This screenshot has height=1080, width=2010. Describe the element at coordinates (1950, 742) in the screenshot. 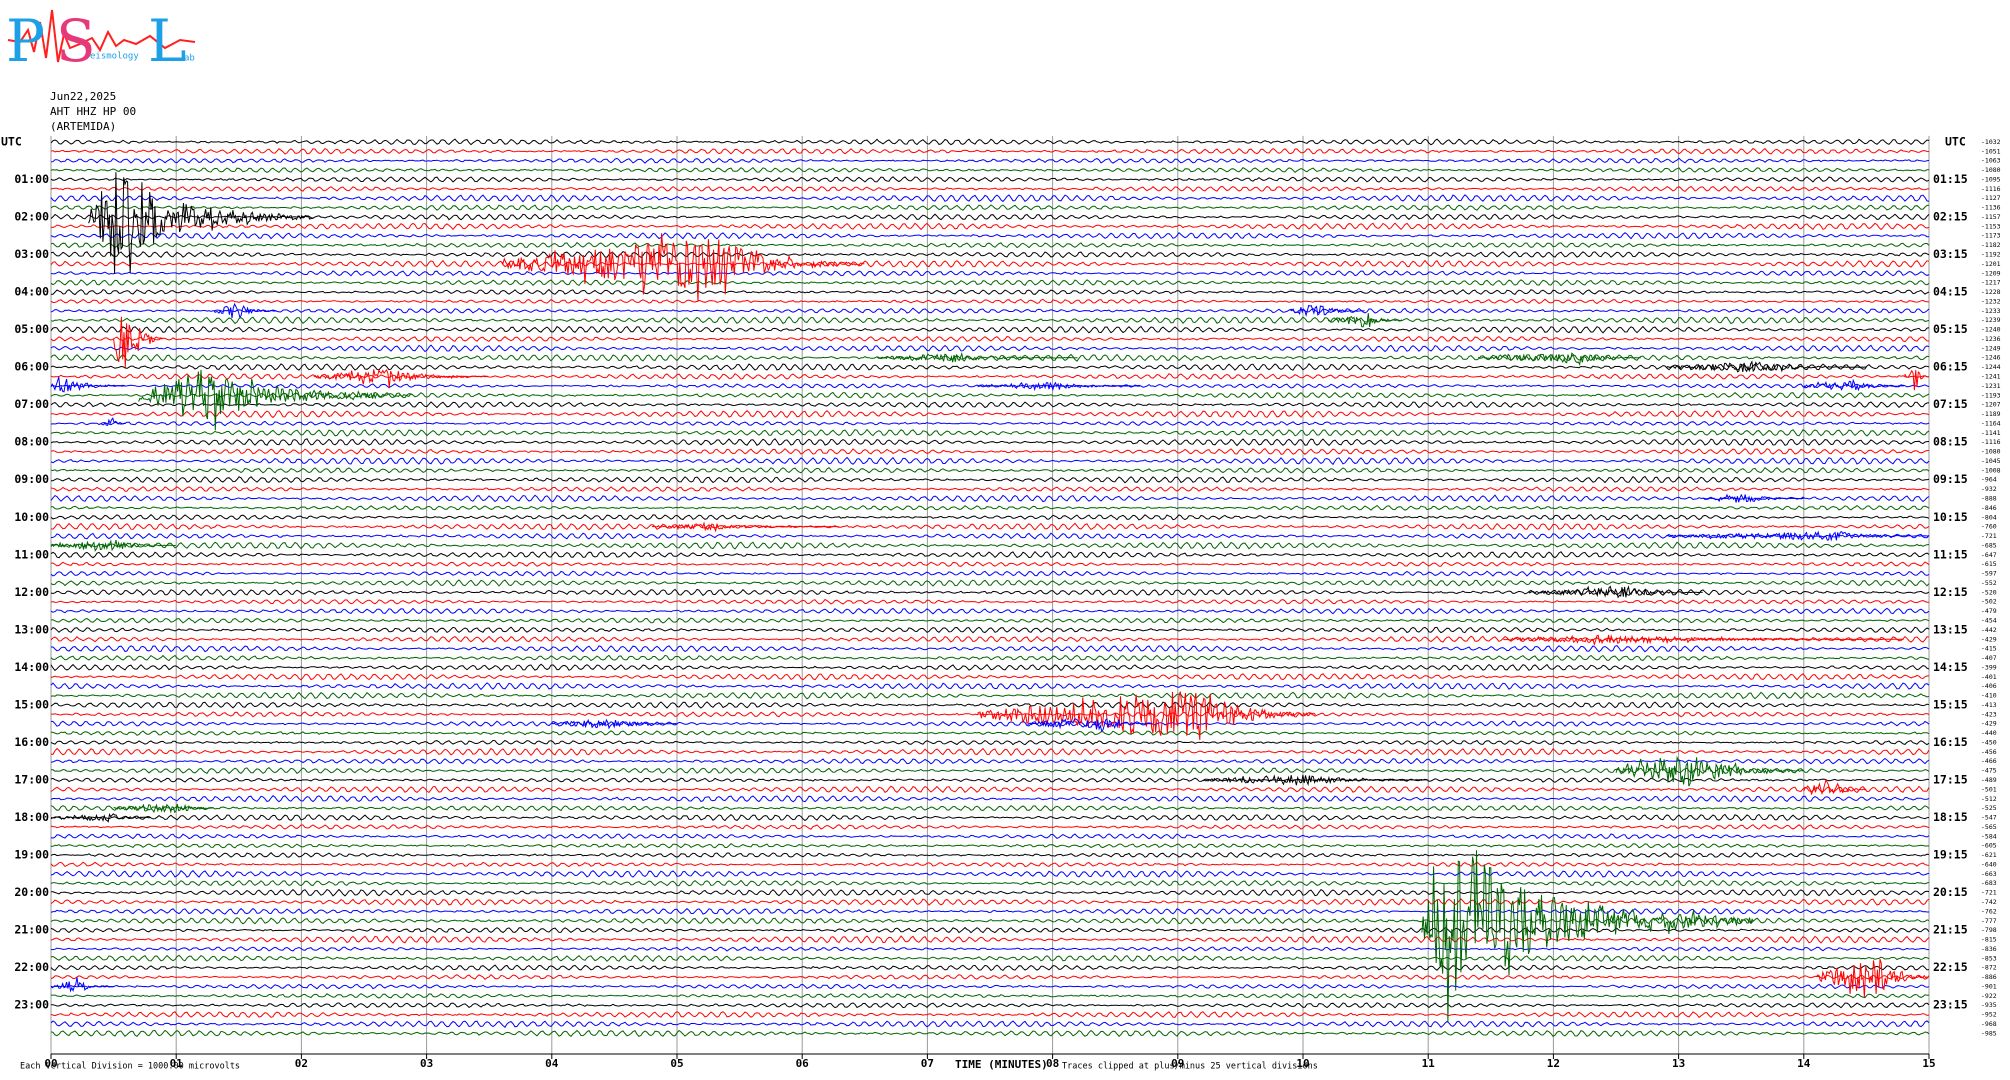

I see `hour-label-right: 16:15` at that location.